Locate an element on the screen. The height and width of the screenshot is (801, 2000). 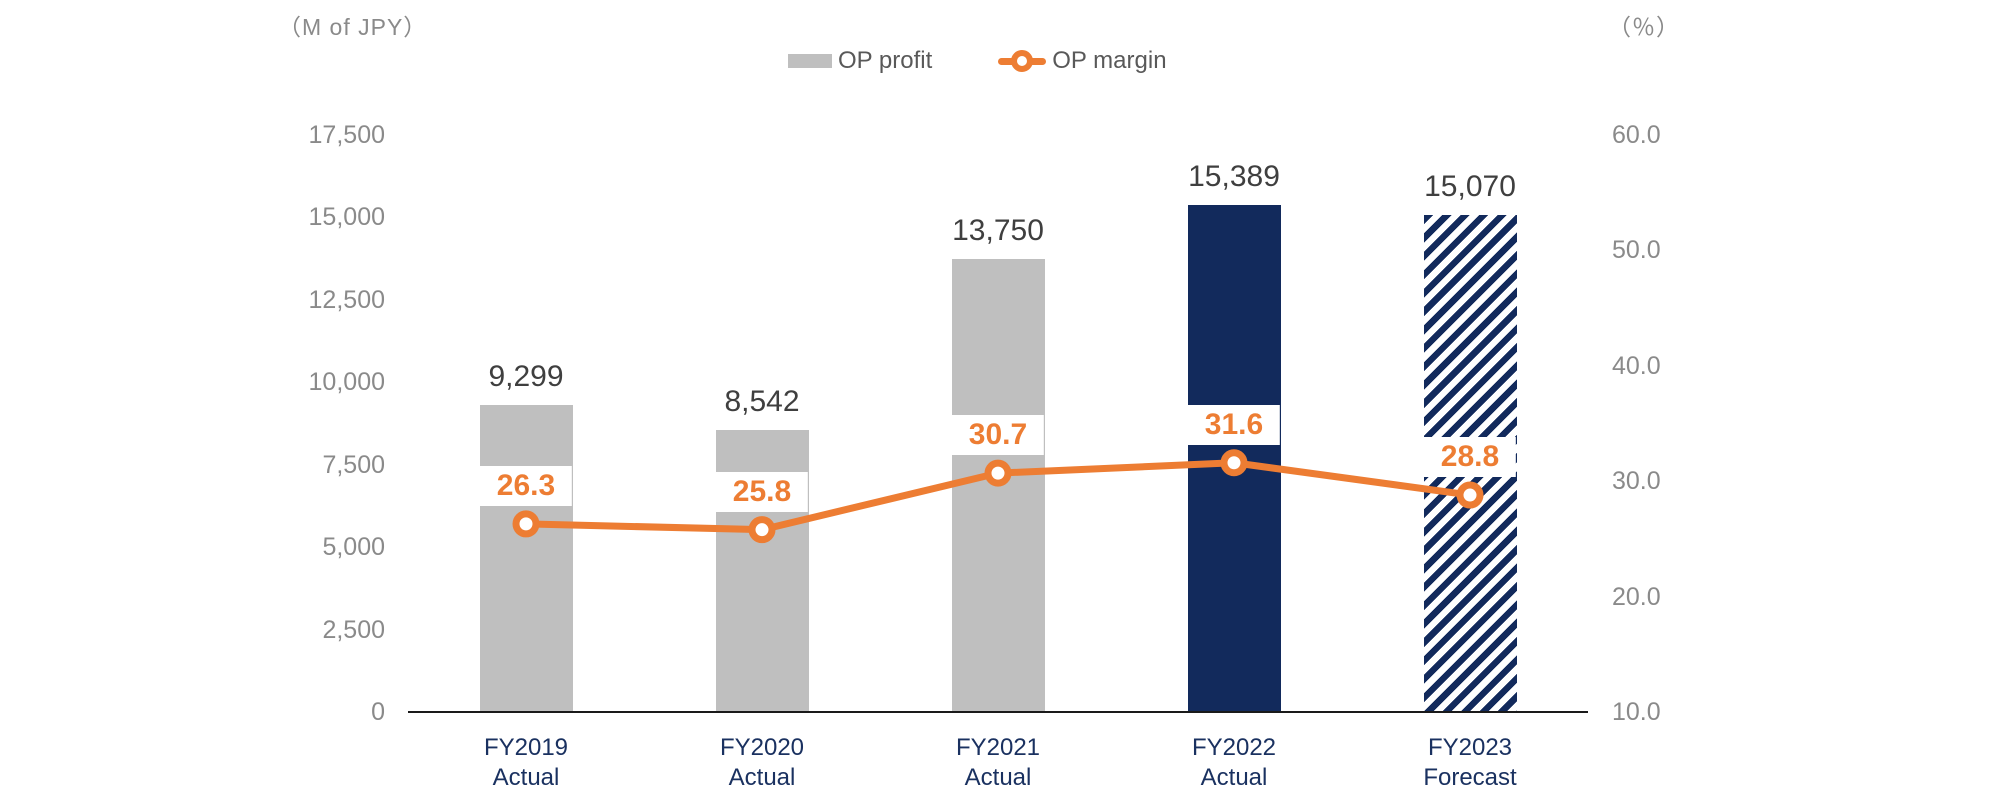
legend-item-op-margin: OP margin is located at coordinates (1082, 61).